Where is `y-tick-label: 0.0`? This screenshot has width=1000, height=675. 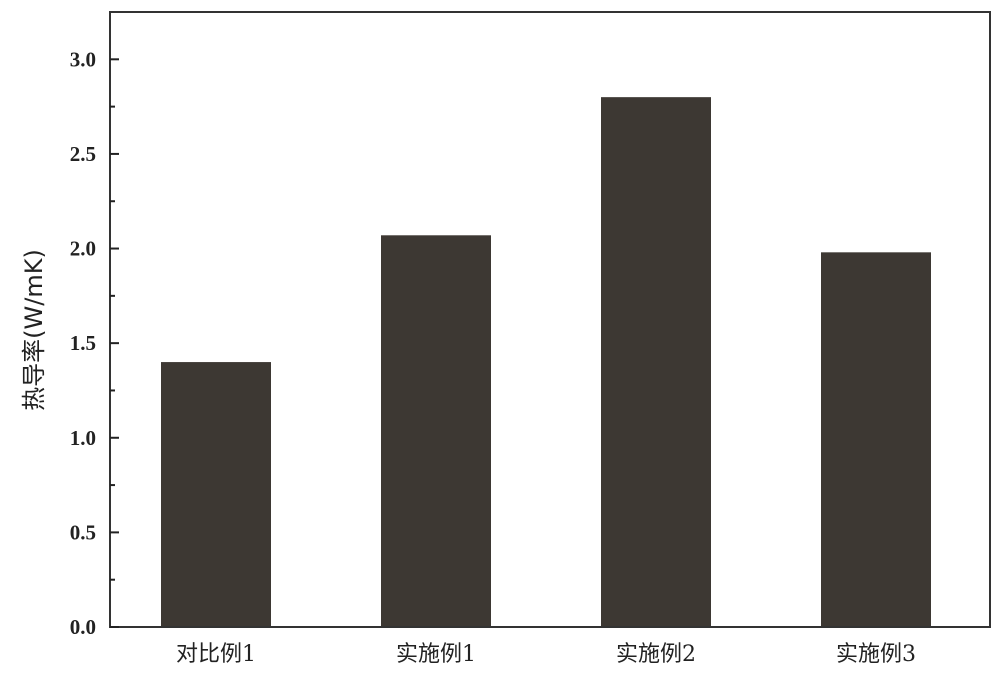
y-tick-label: 0.0 is located at coordinates (83, 627).